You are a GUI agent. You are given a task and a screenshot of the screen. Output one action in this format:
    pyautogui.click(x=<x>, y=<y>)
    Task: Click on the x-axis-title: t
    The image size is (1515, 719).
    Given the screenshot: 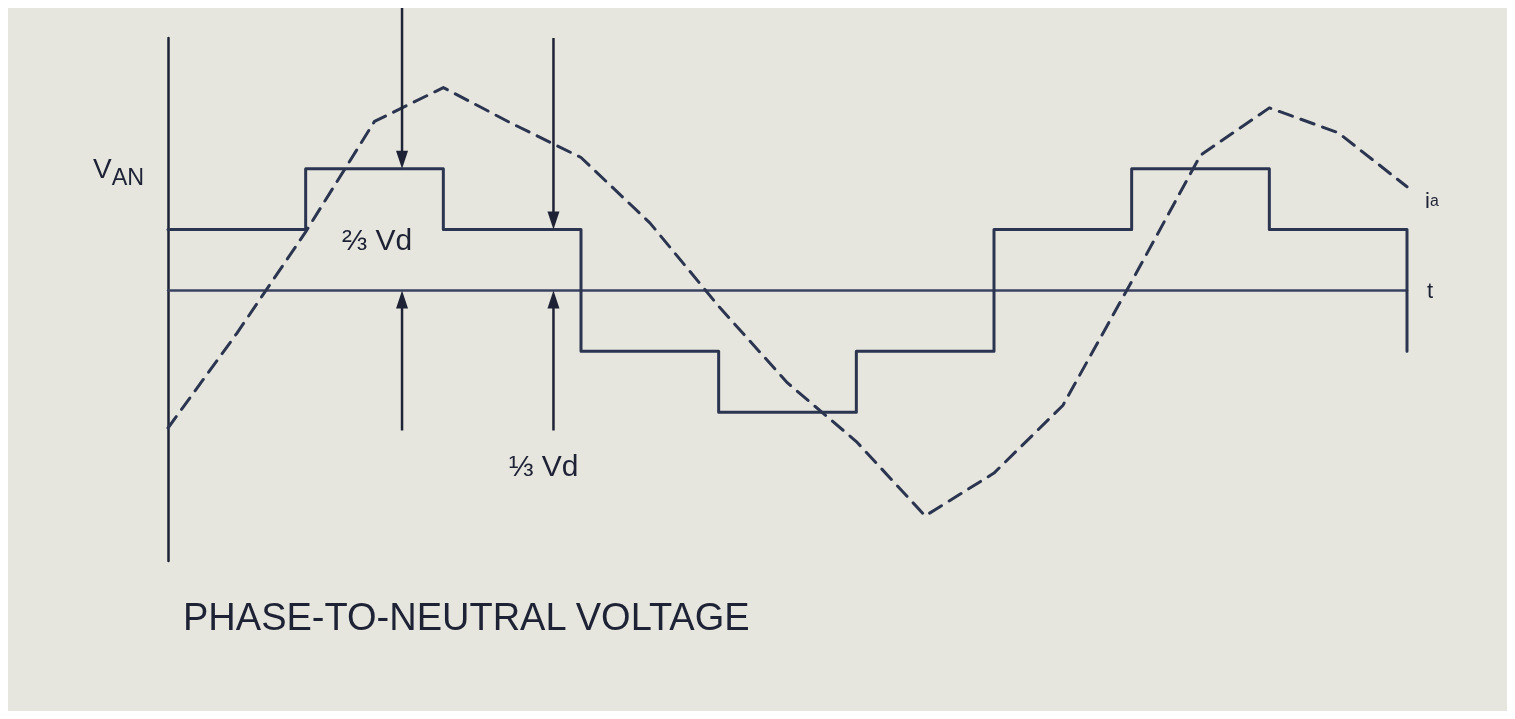 What is the action you would take?
    pyautogui.click(x=1430, y=290)
    